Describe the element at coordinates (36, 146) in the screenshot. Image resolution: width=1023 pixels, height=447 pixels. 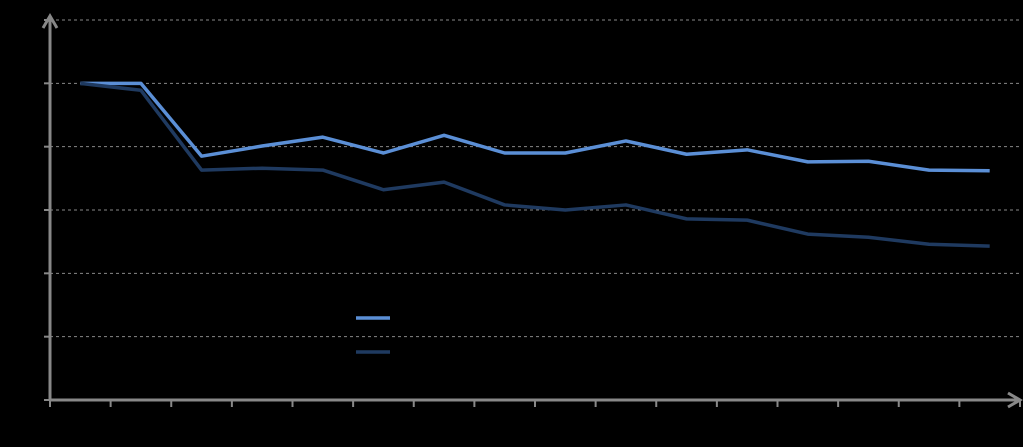
I see `y-tick-label: 4` at that location.